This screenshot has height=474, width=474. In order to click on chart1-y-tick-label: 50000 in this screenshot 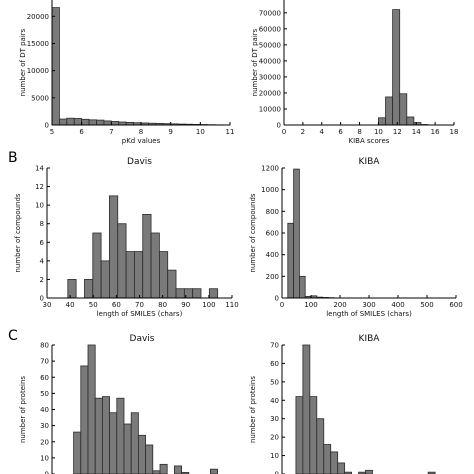, I will do `click(270, 45)`.